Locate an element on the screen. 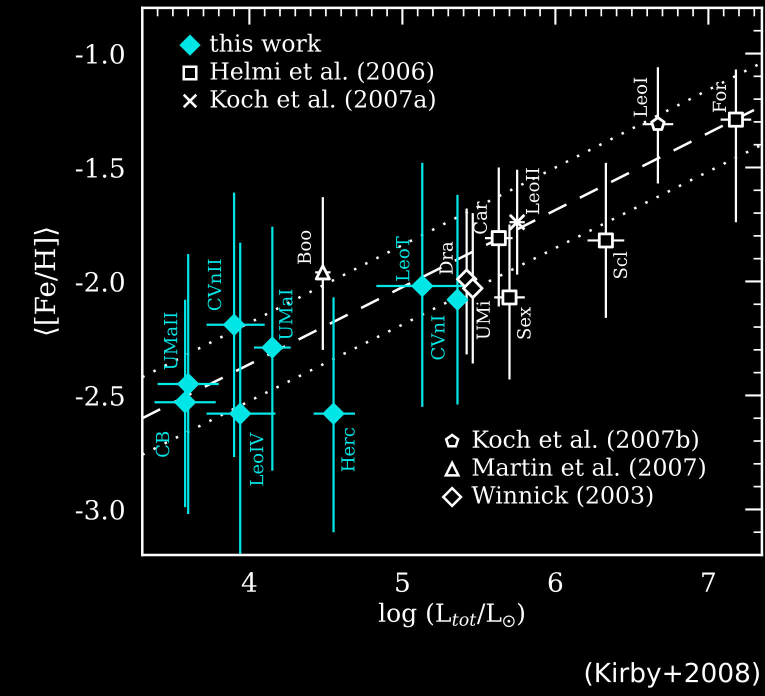  y-tick-label: -1.0 is located at coordinates (100, 54).